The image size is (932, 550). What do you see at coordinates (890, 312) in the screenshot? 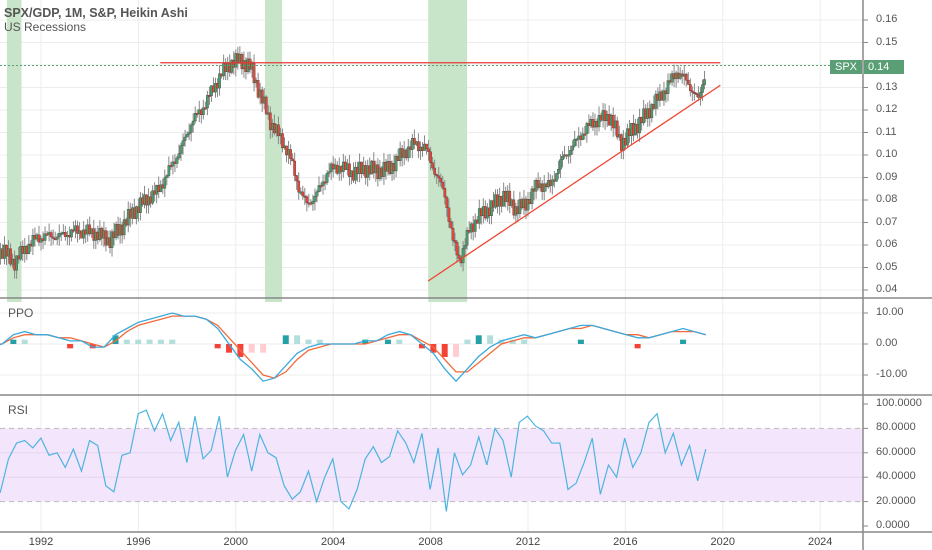
I see `ppo-tick: 10.00` at bounding box center [890, 312].